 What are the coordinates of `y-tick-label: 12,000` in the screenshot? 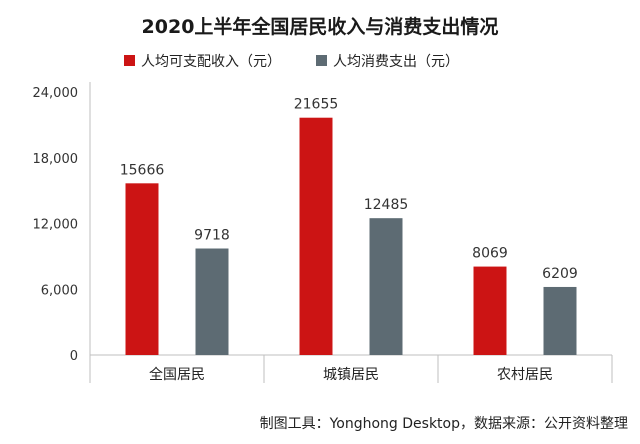 It's located at (56, 225).